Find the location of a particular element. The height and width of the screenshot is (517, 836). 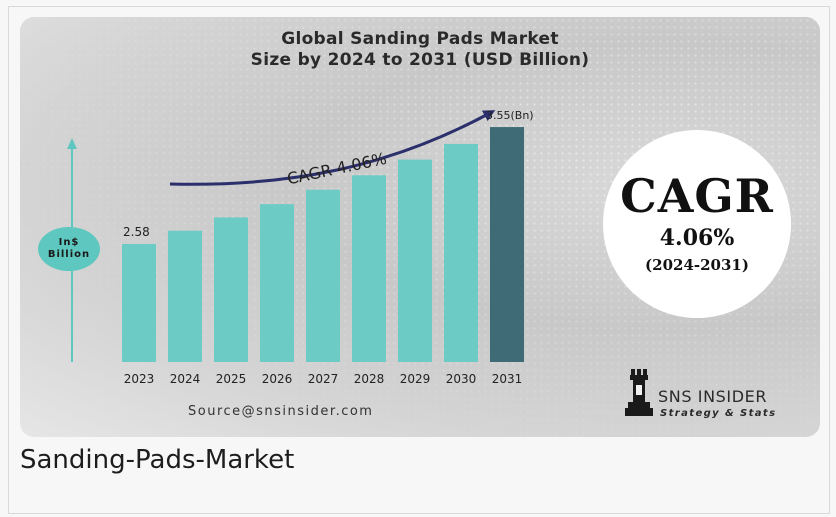

unit-badge-line-2: Billion is located at coordinates (69, 255).